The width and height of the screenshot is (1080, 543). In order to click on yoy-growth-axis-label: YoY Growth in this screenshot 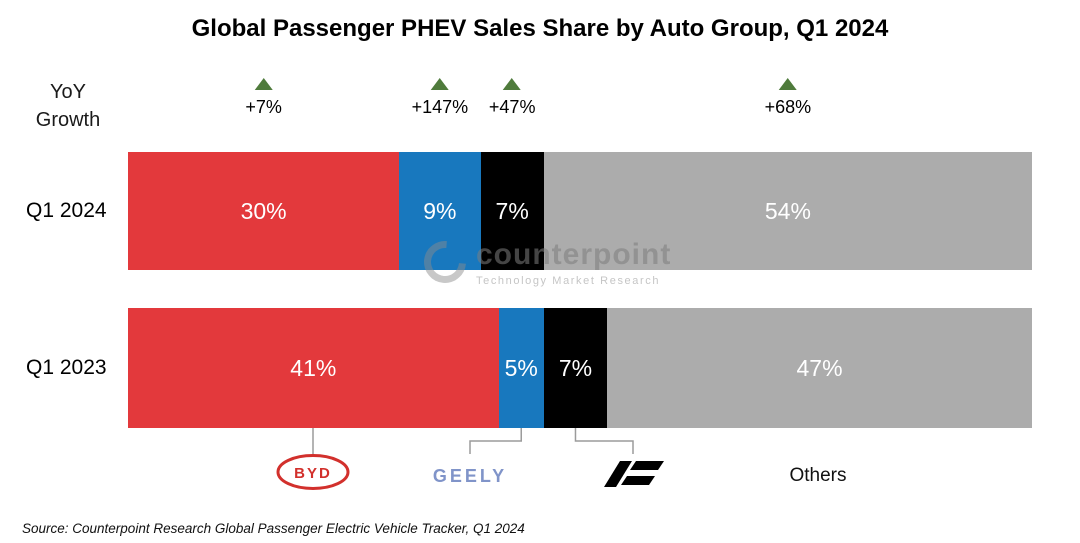, I will do `click(68, 106)`.